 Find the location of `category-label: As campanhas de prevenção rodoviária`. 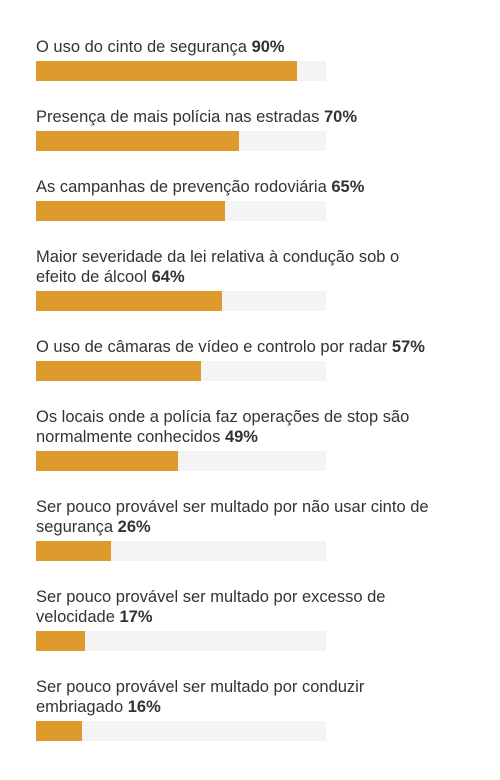

category-label: As campanhas de prevenção rodoviária is located at coordinates (181, 187).